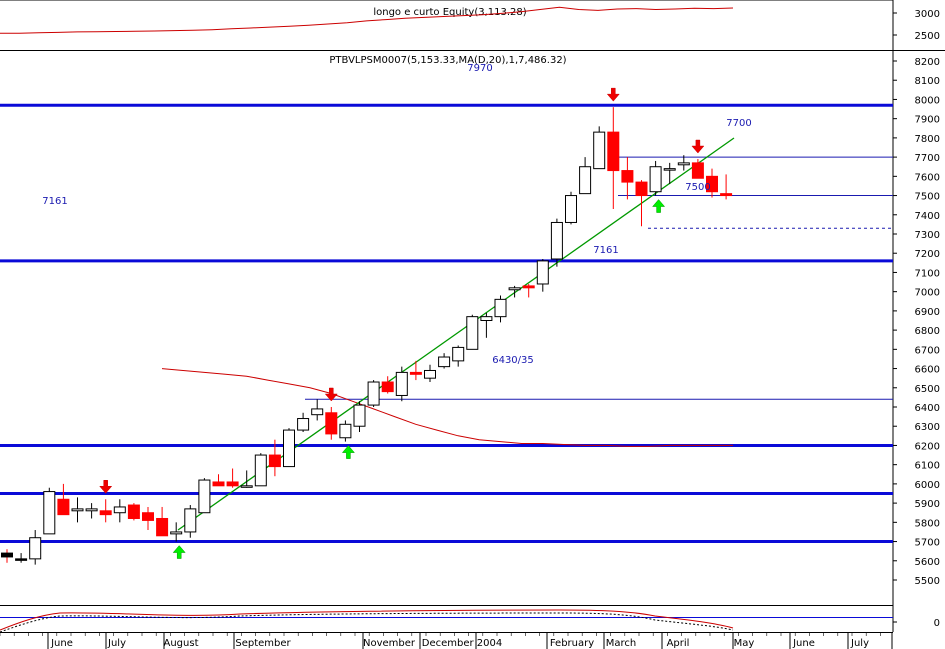 The image size is (945, 649). Describe the element at coordinates (479, 68) in the screenshot. I see `top-level-label: 7970` at that location.